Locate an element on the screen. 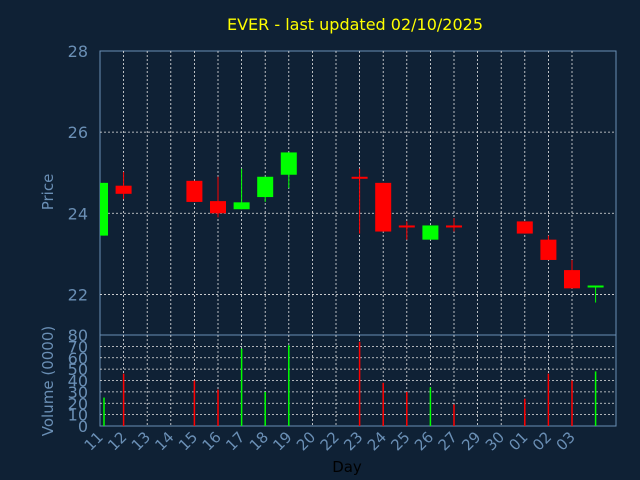  chart-title: EVER - last updated 02/10/2025 is located at coordinates (355, 24).